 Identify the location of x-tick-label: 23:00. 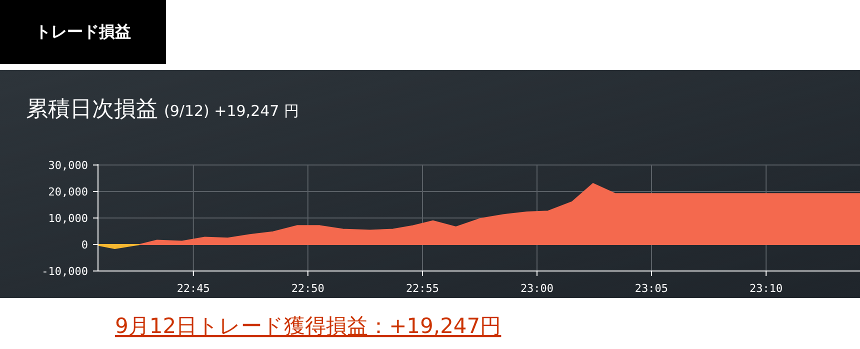
(537, 288).